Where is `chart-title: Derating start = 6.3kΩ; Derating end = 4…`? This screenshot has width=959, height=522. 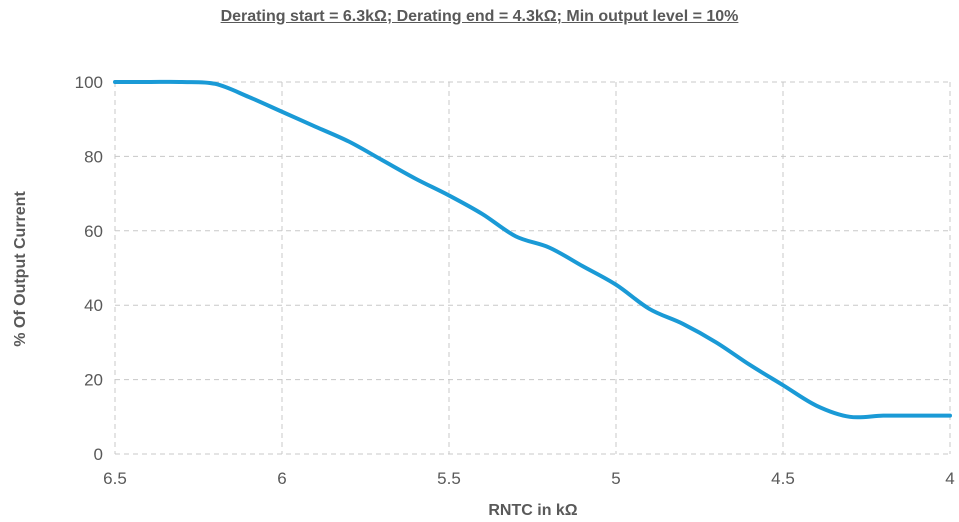
chart-title: Derating start = 6.3kΩ; Derating end = 4… is located at coordinates (479, 16).